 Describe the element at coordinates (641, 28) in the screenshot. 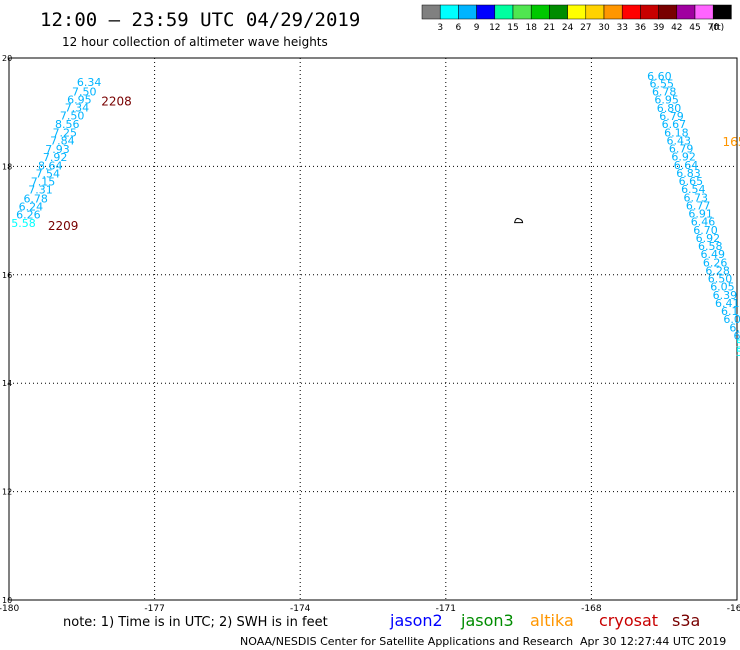

I see `color-level-label: 36` at that location.